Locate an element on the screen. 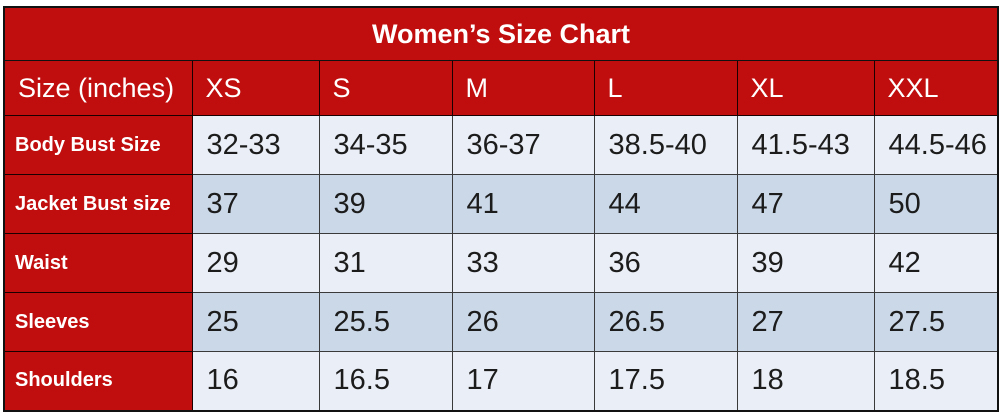 This screenshot has height=416, width=1000. size-value-cell: 44 is located at coordinates (665, 204).